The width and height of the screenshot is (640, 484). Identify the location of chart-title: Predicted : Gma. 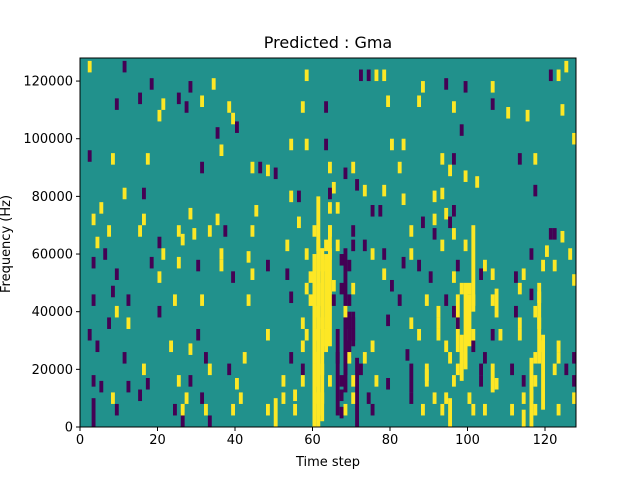
(328, 42).